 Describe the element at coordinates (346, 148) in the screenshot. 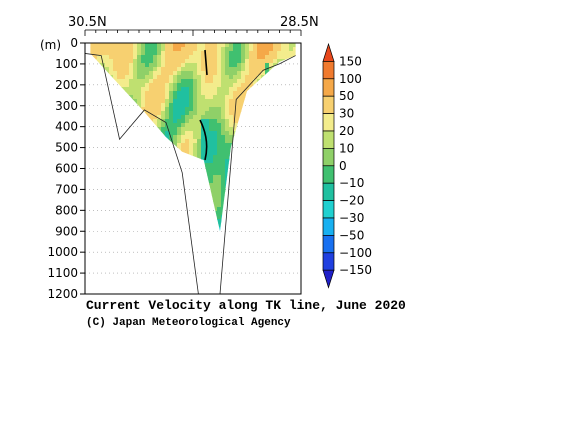

I see `colorbar-label: 10` at that location.